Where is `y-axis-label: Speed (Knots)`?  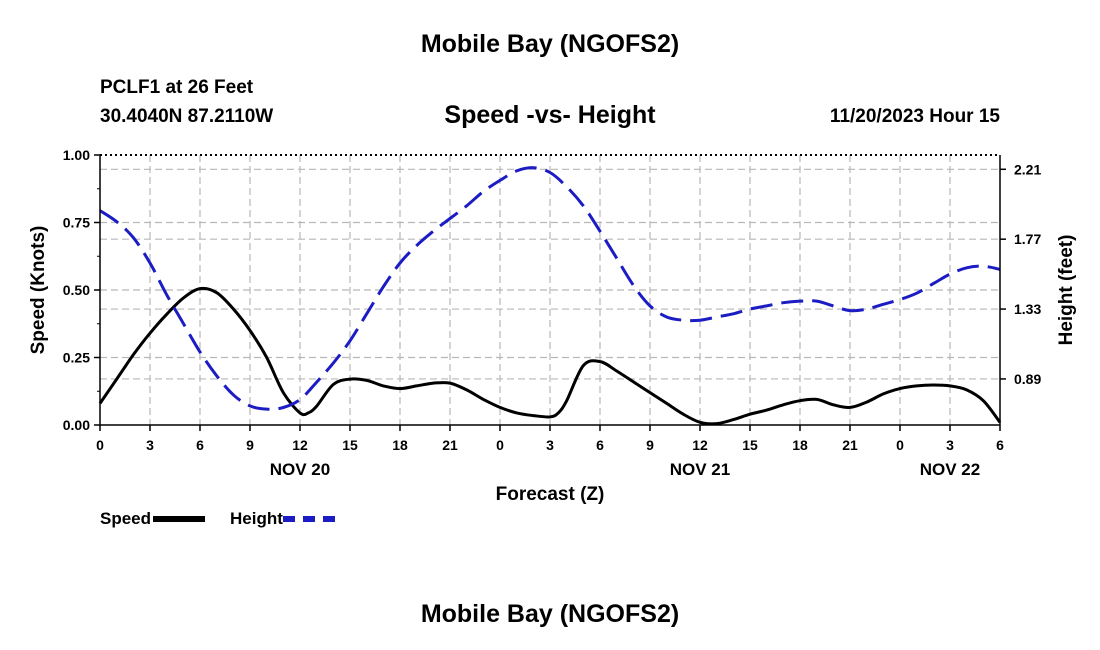
y-axis-label: Speed (Knots) is located at coordinates (38, 290).